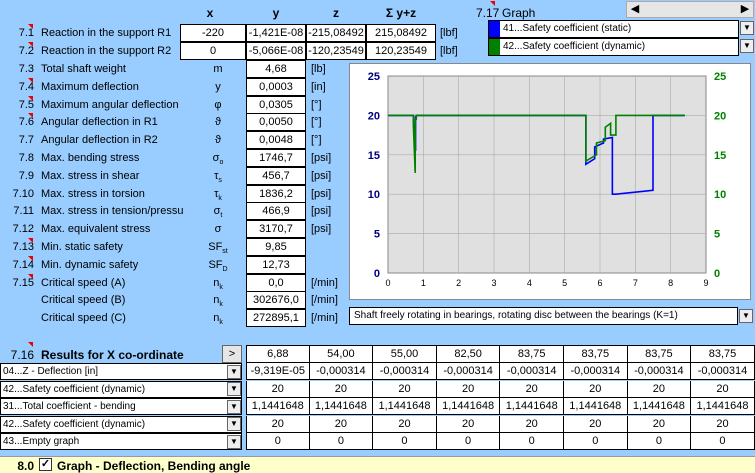 This screenshot has width=755, height=473. Describe the element at coordinates (405, 354) in the screenshot. I see `x-coordinate-cell: 55,00` at that location.